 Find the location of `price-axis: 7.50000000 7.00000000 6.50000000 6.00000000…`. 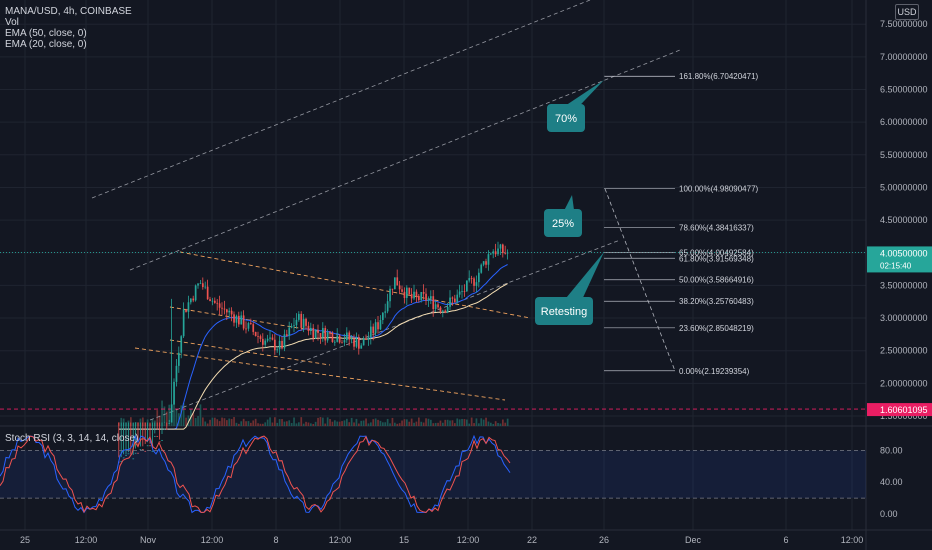

price-axis: 7.50000000 7.00000000 6.50000000 6.00000000… is located at coordinates (899, 220).